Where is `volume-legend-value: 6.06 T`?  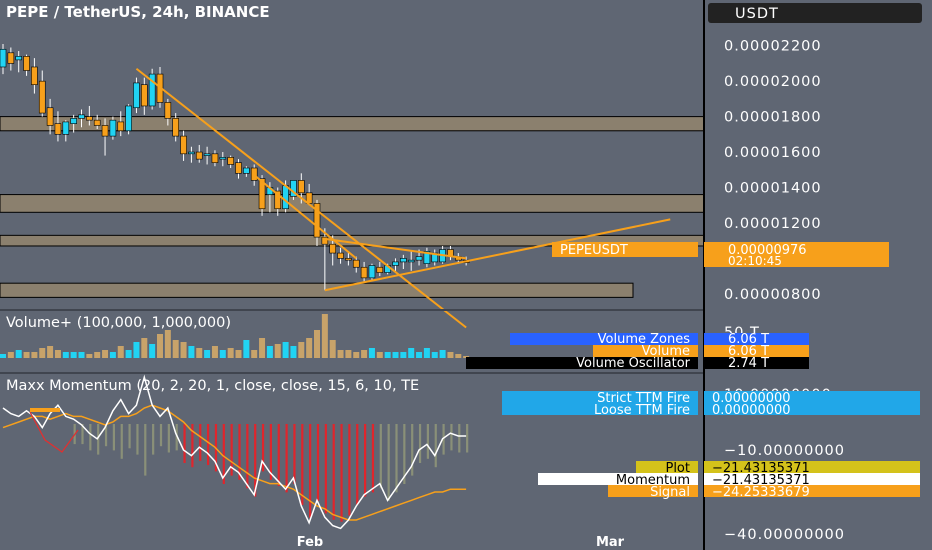
volume-legend-value: 6.06 T is located at coordinates (748, 339).